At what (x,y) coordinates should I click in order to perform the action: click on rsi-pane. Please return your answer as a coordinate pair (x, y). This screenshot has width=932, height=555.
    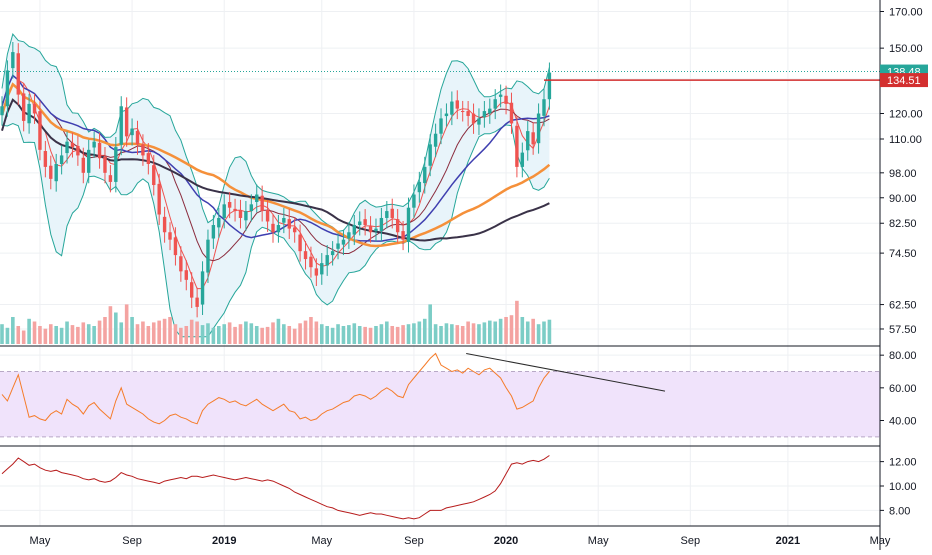
    Looking at the image, I should click on (440, 395).